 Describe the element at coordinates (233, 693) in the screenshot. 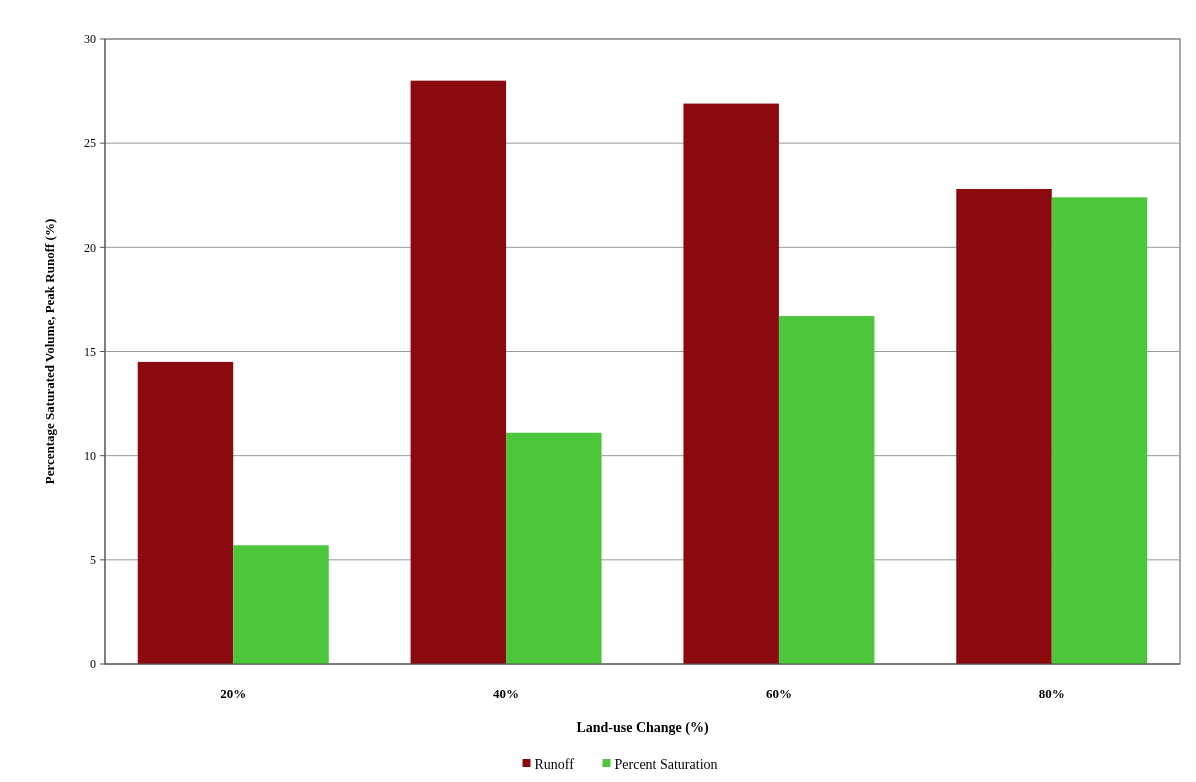

I see `x-tick-label: 20%` at that location.